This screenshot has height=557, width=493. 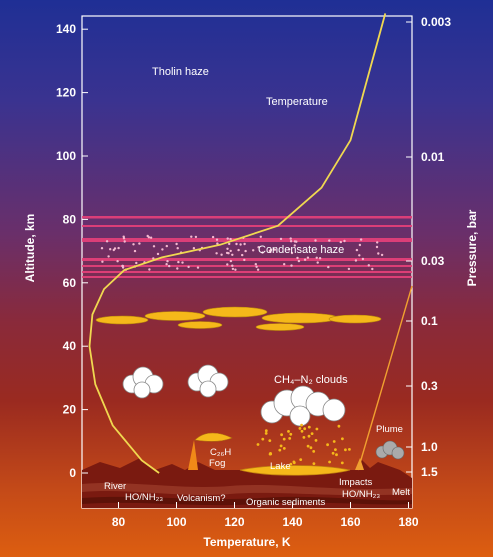 I want to click on y-left-axis-title: Altitude, km, so click(x=30, y=248).